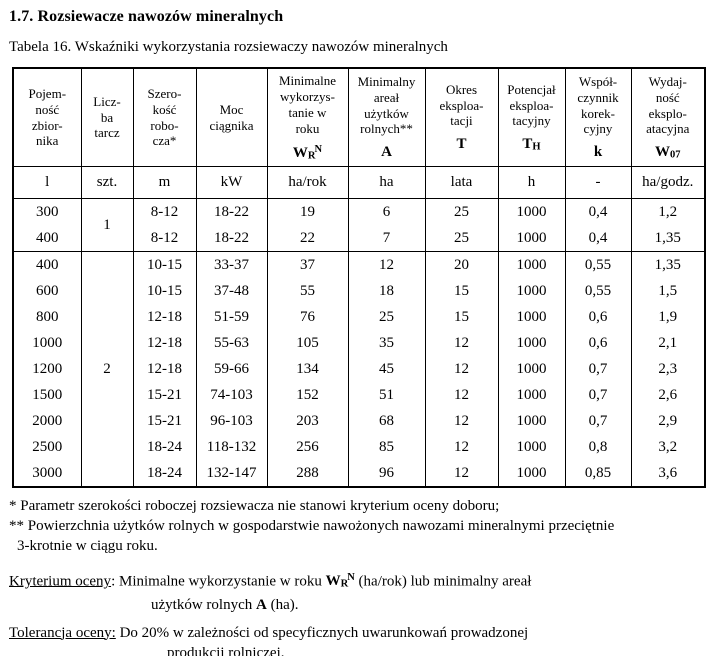 The height and width of the screenshot is (656, 720). Describe the element at coordinates (668, 395) in the screenshot. I see `table-cell: 2,6` at that location.